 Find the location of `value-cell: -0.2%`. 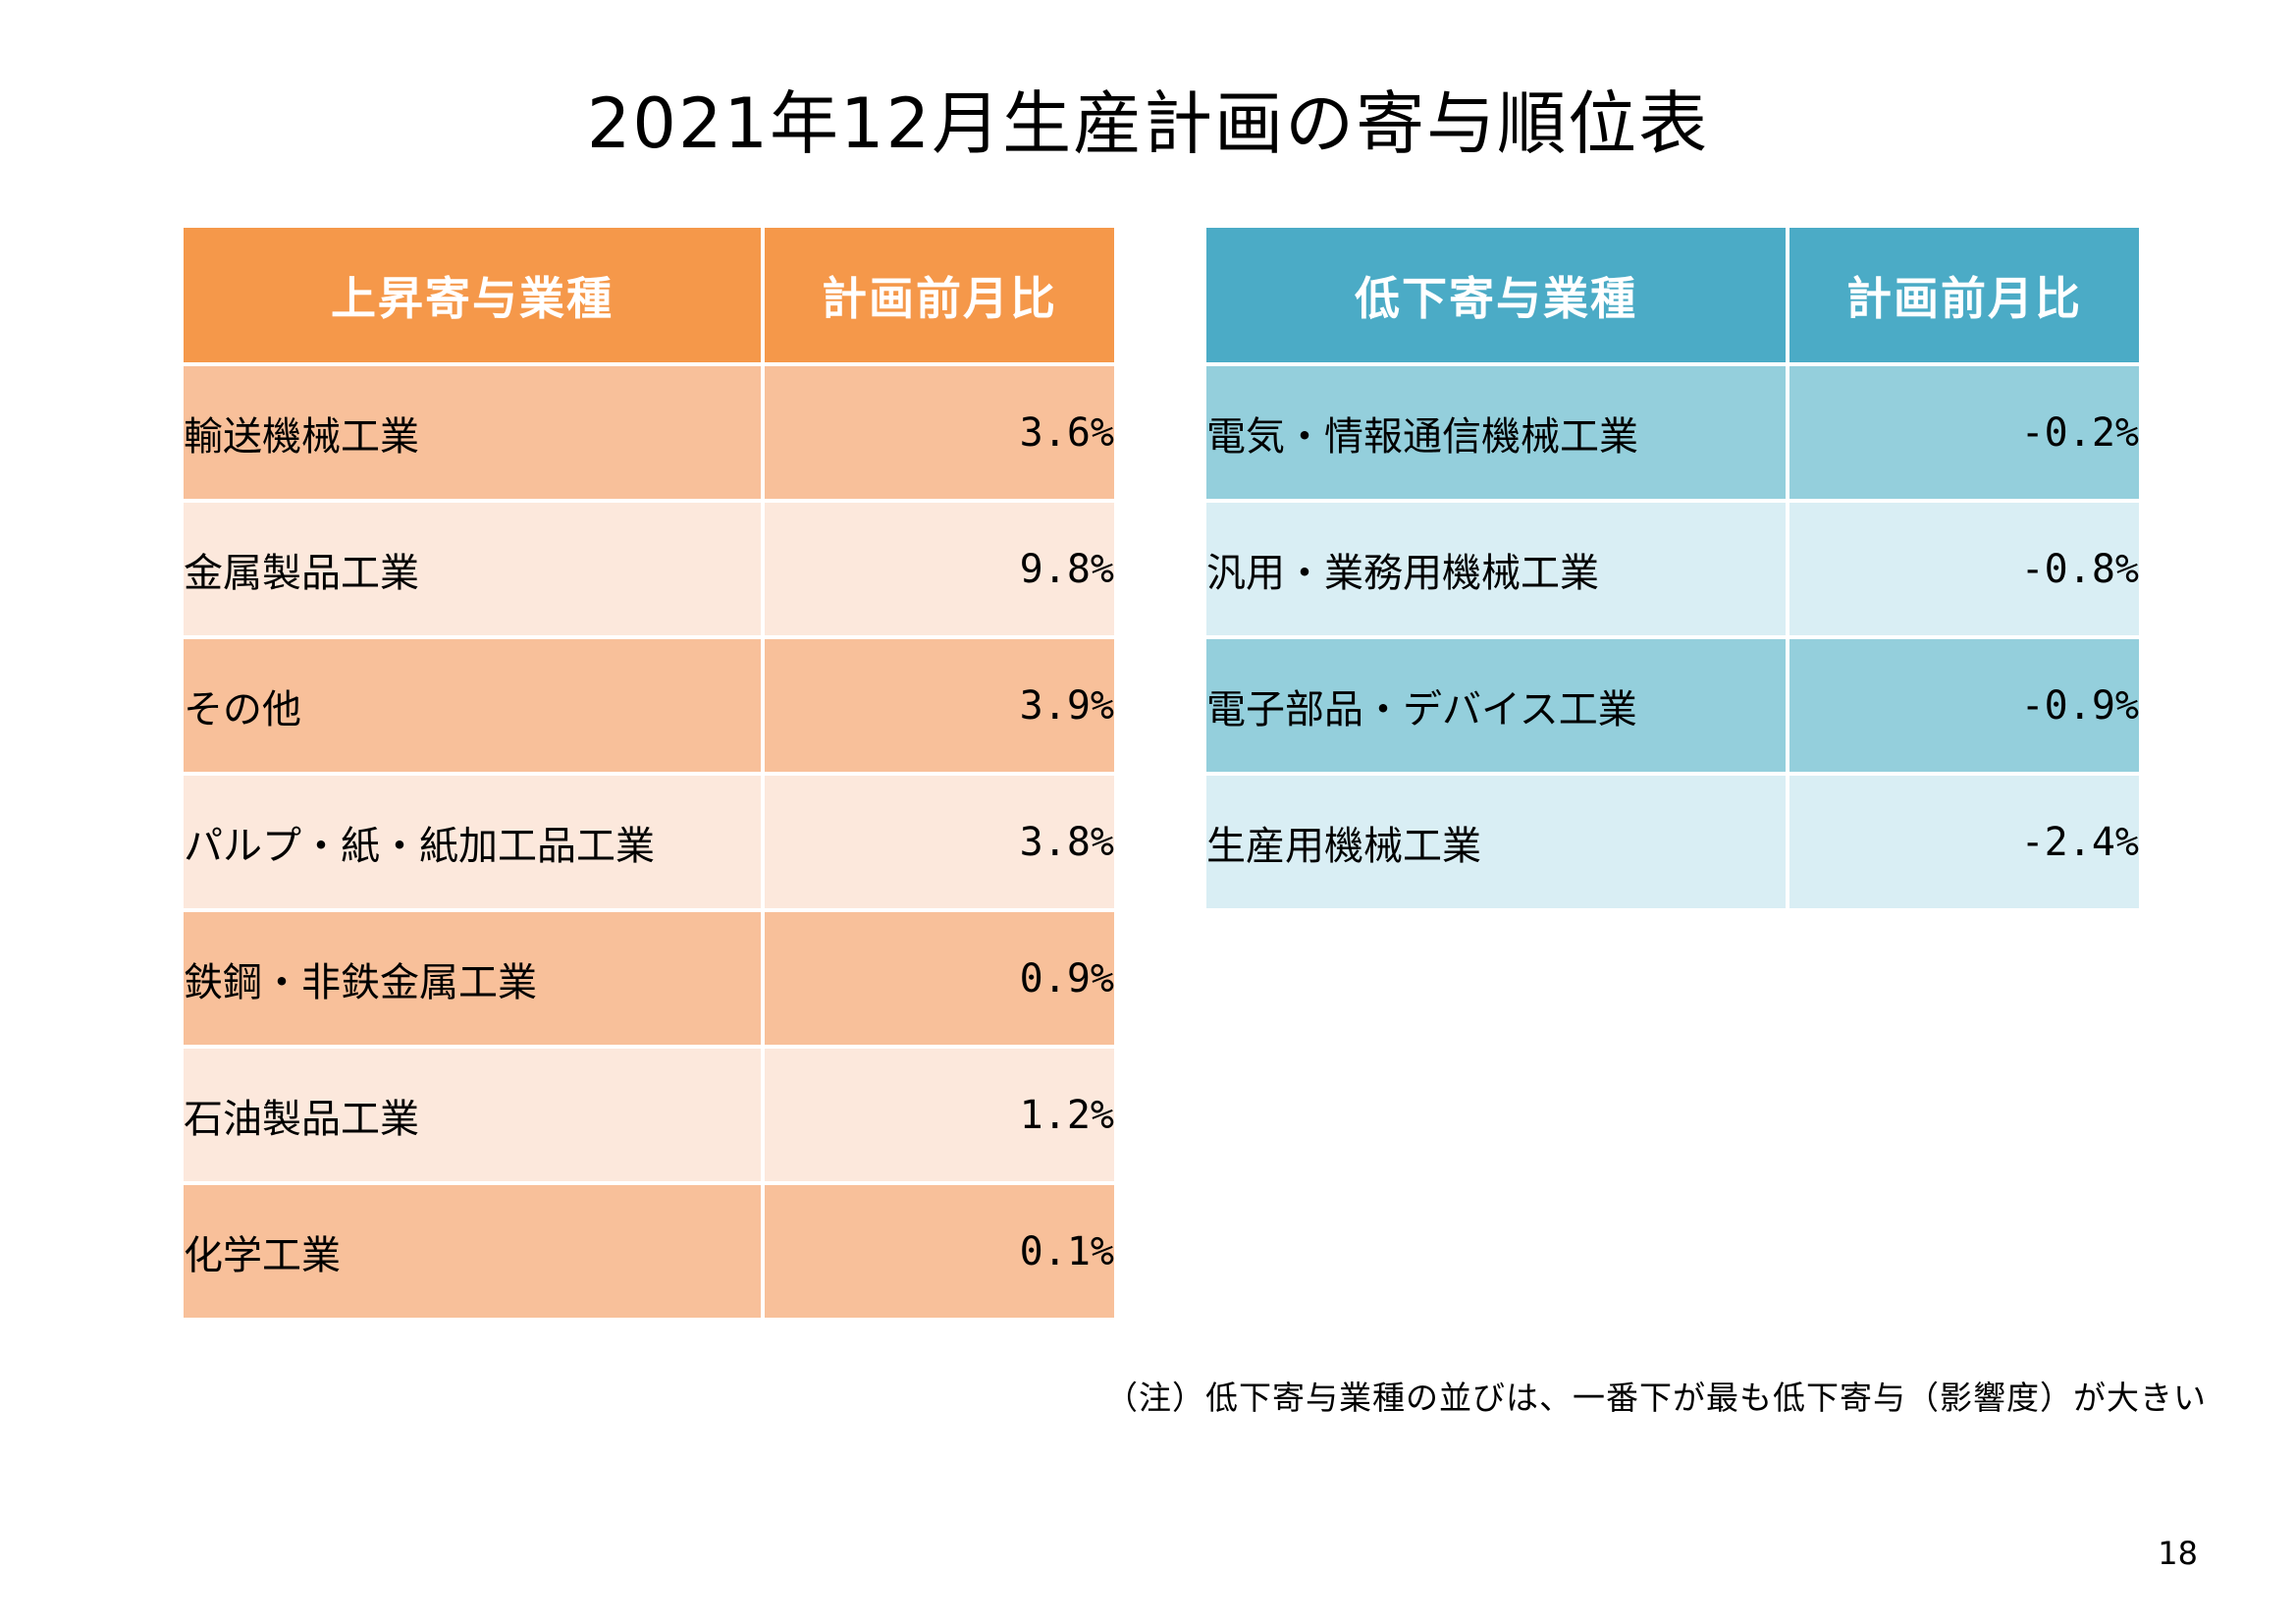

value-cell: -0.2% is located at coordinates (1964, 432).